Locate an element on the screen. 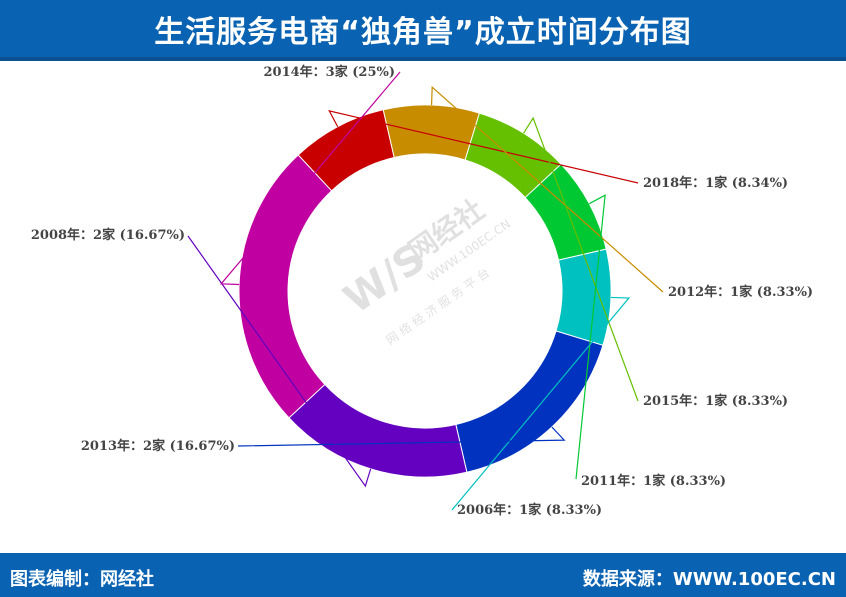  leader-line-2006 is located at coordinates (541, 403).